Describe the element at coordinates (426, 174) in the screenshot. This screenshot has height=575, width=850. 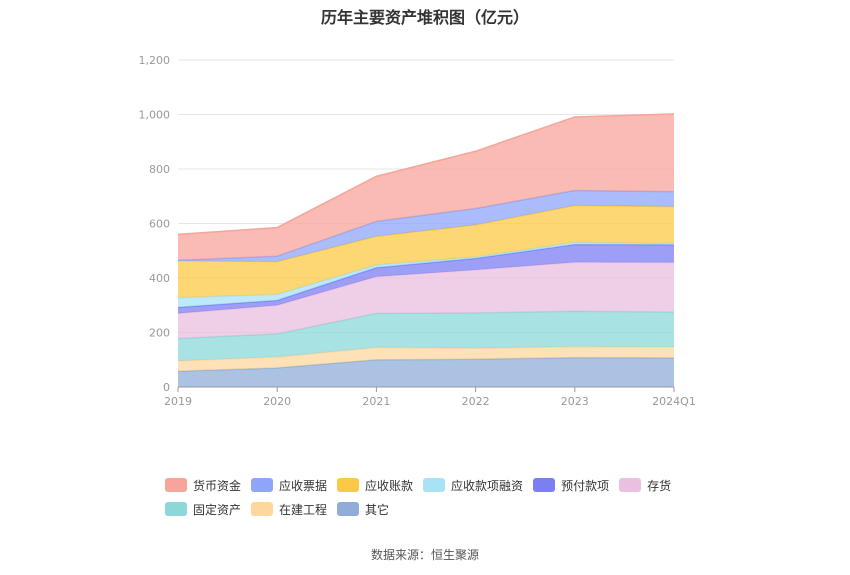
I see `series-line-货币资金` at that location.